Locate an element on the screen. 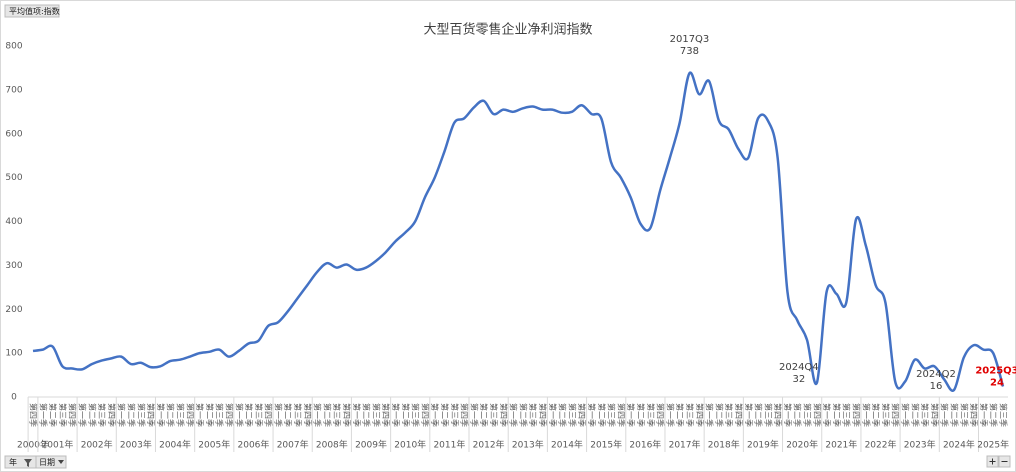 Image resolution: width=1016 pixels, height=472 pixels. year-label: 2024年 is located at coordinates (959, 445).